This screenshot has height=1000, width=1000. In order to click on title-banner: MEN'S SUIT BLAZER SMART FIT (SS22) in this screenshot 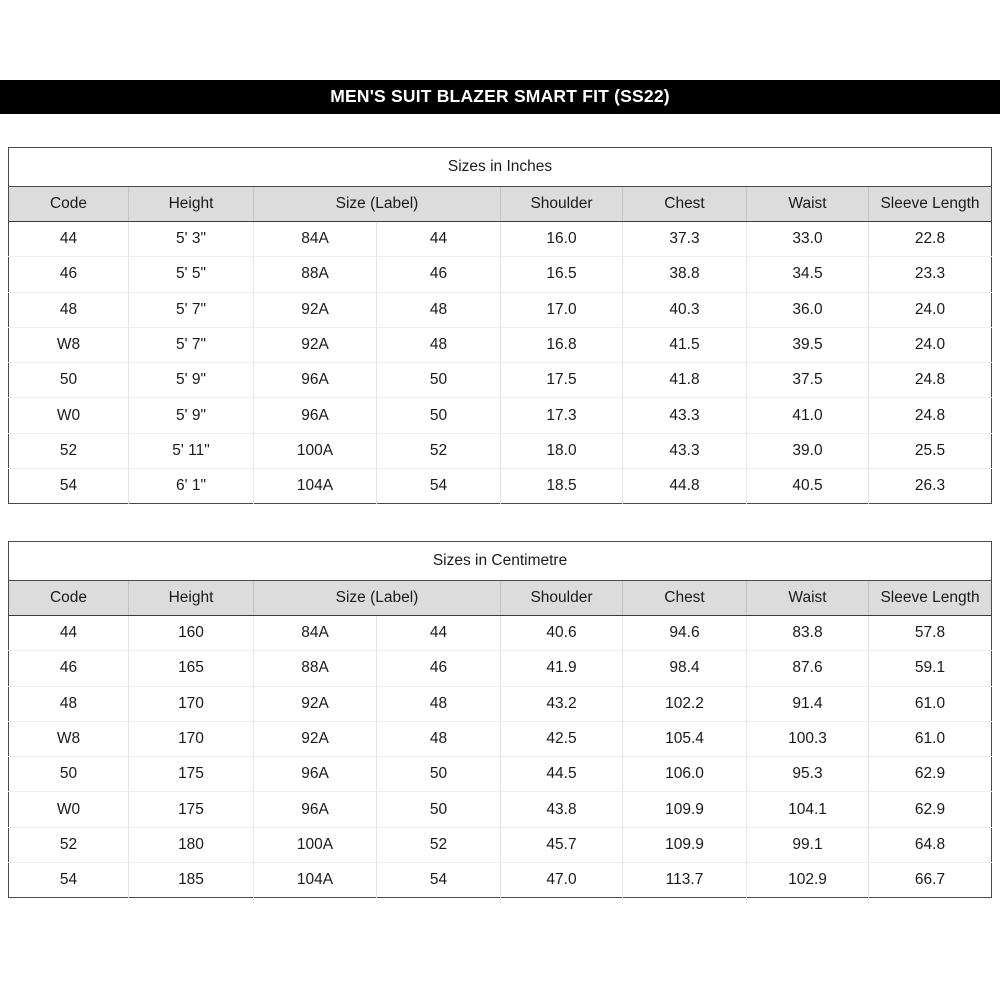, I will do `click(500, 97)`.